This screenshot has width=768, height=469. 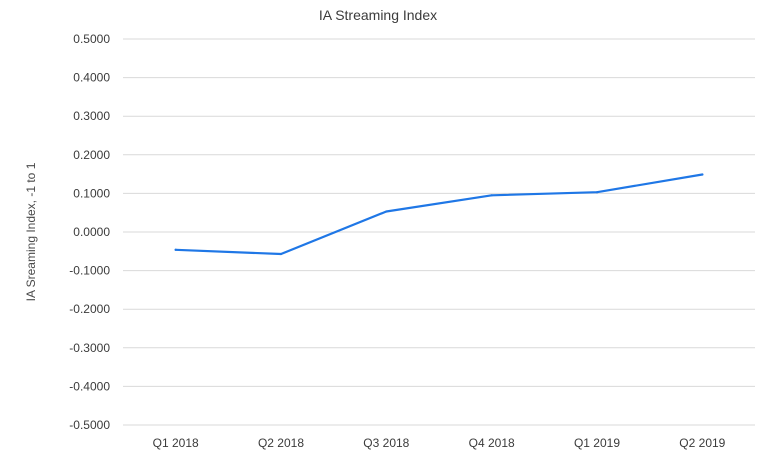 What do you see at coordinates (597, 443) in the screenshot?
I see `x-tick-label: Q1 2019` at bounding box center [597, 443].